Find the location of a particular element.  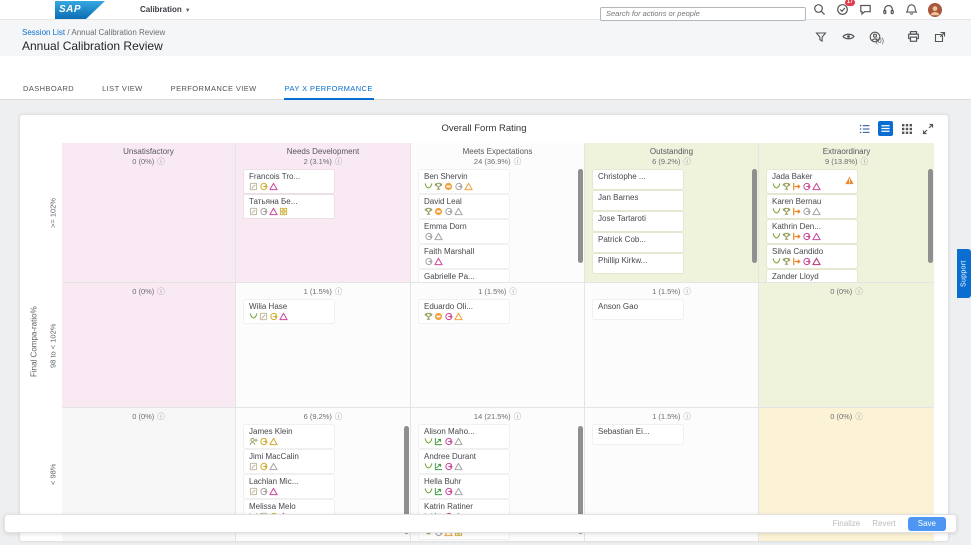

employee-card: Karen Bernau is located at coordinates (812, 206).